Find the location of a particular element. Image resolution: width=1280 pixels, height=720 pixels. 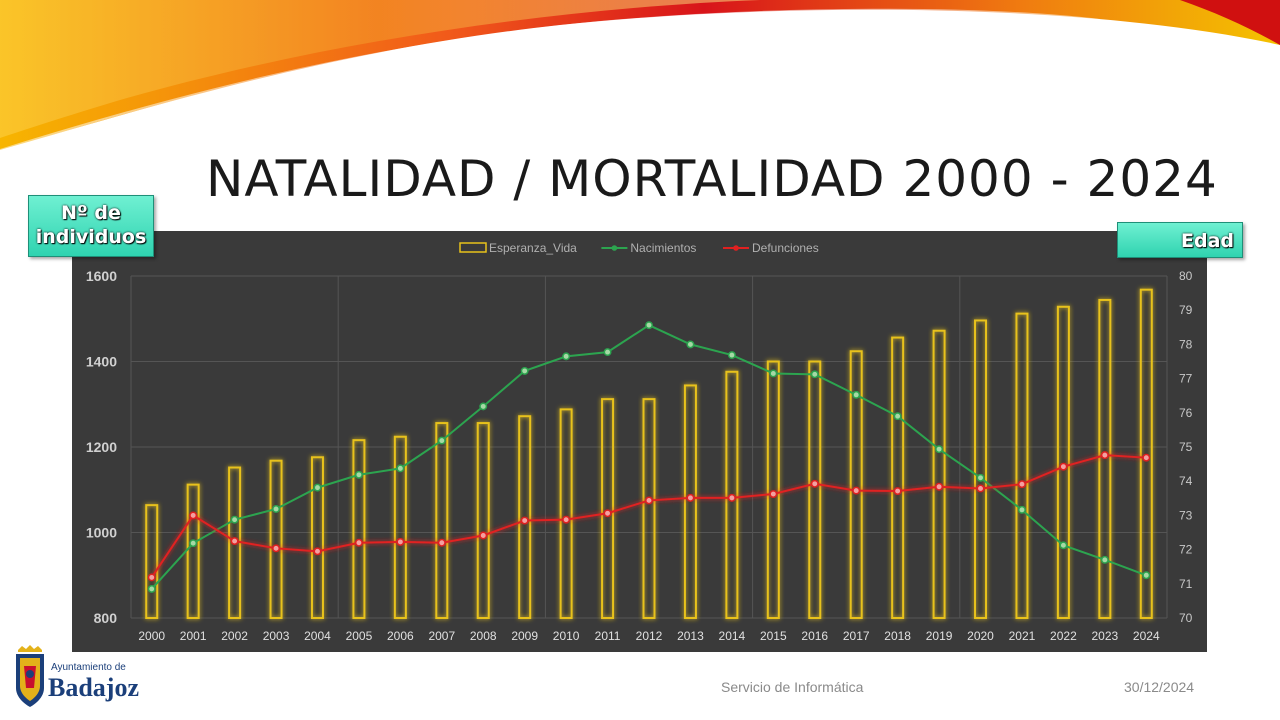

y-right-tick-label: 71 is located at coordinates (1186, 584).